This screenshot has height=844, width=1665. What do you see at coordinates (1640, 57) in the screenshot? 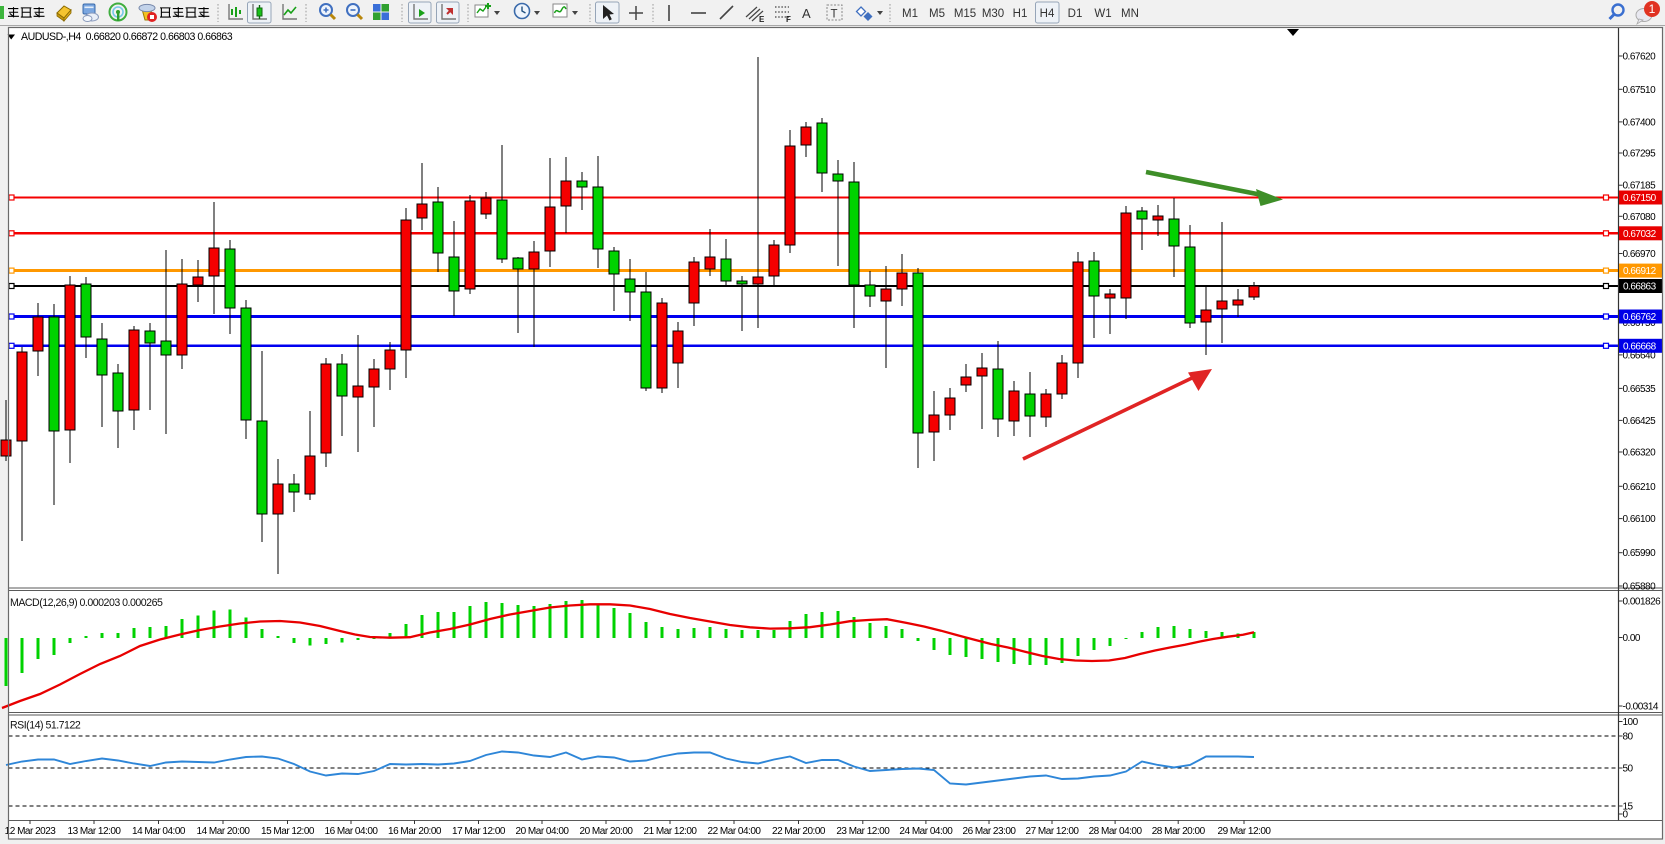
I see `svg-text: 0.67620` at bounding box center [1640, 57].